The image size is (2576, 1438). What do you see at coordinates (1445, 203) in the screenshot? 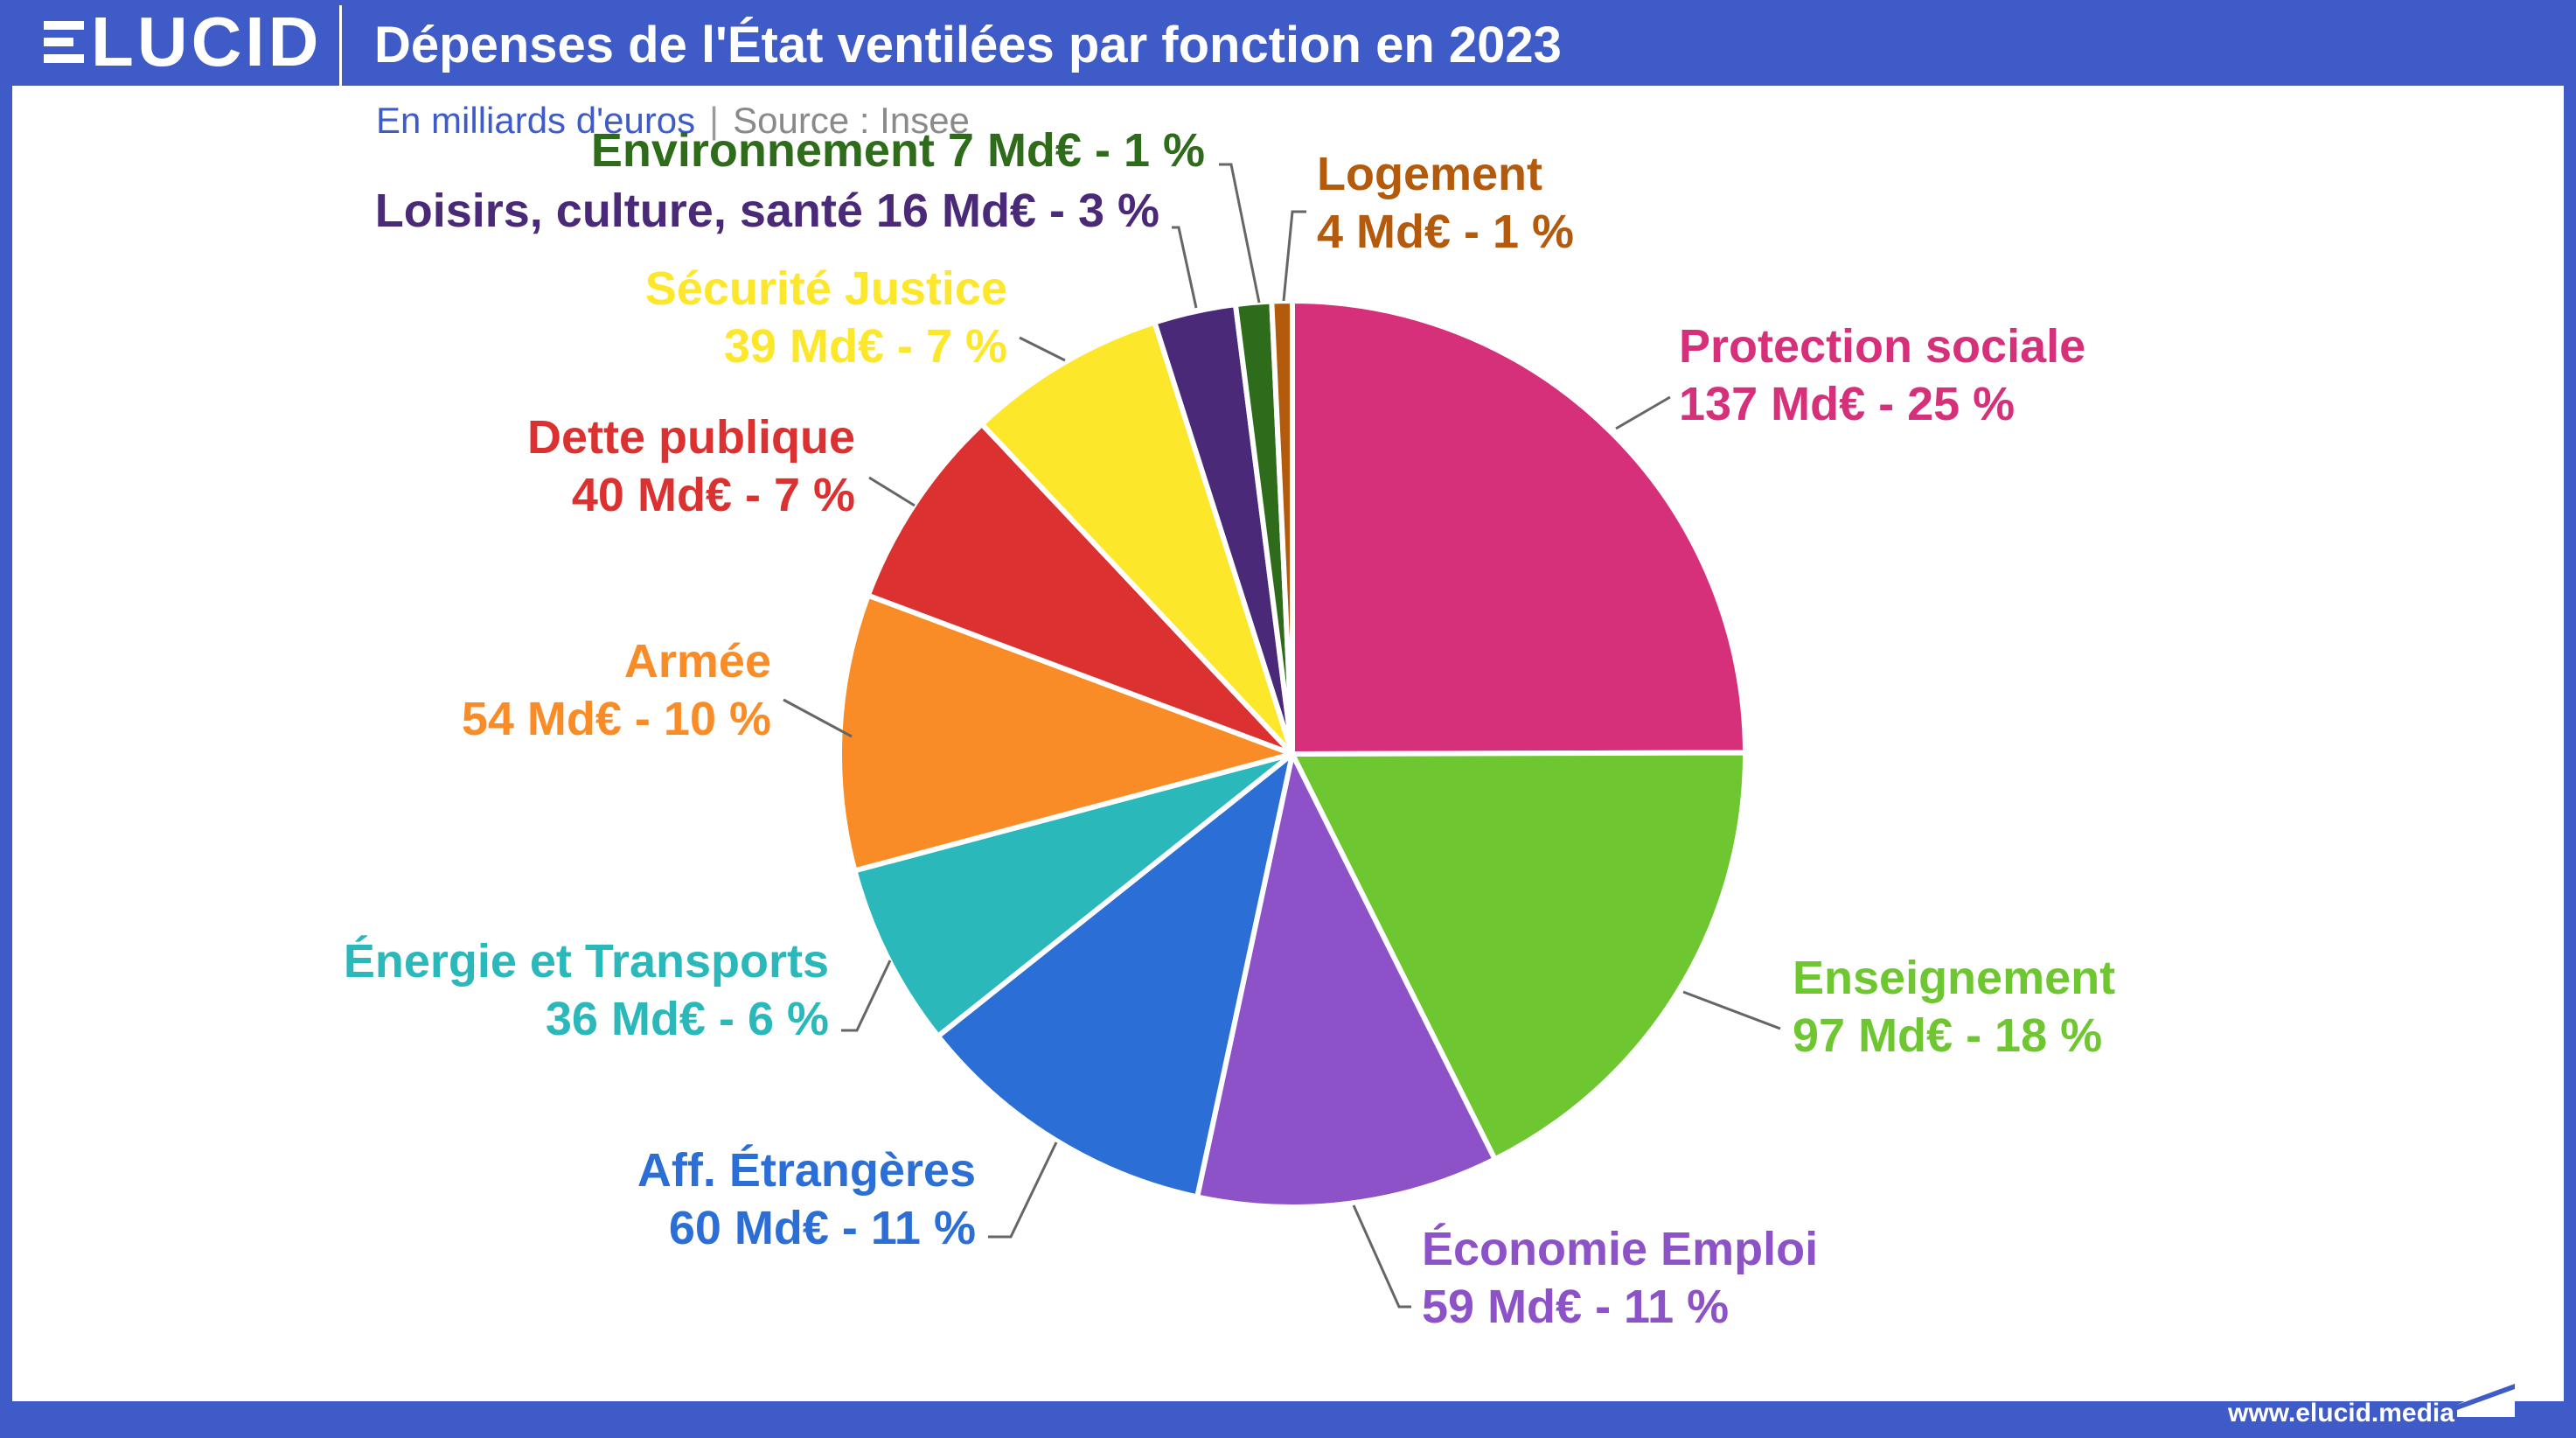
I see `slice-label: Logement 4 Md€ - 1 %` at bounding box center [1445, 203].